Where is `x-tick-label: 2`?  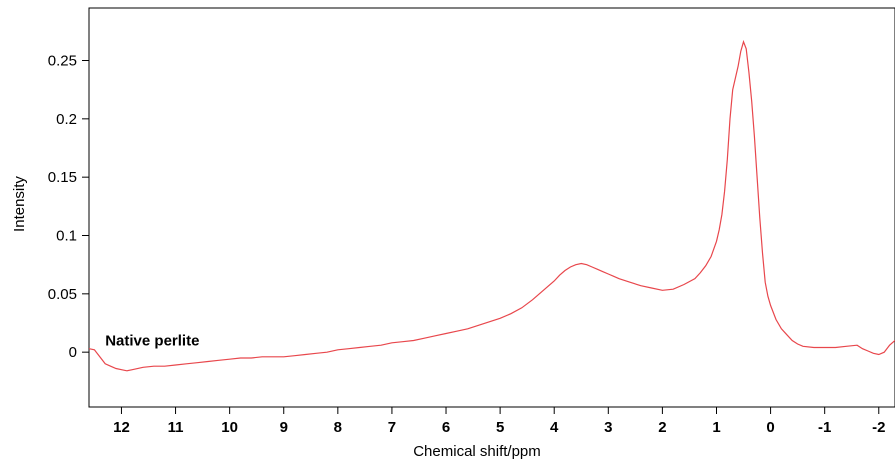
x-tick-label: 2 is located at coordinates (662, 427).